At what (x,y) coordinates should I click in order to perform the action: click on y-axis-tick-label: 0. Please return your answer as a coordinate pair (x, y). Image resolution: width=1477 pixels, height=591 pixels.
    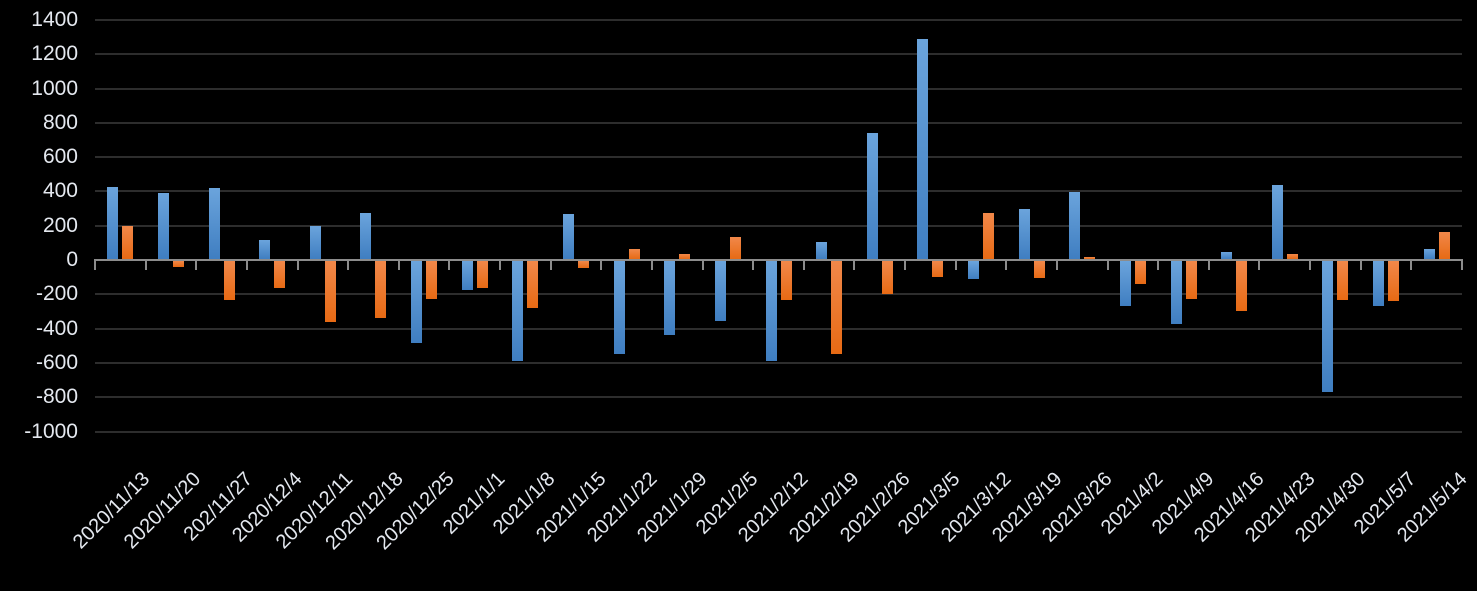
    Looking at the image, I should click on (72, 259).